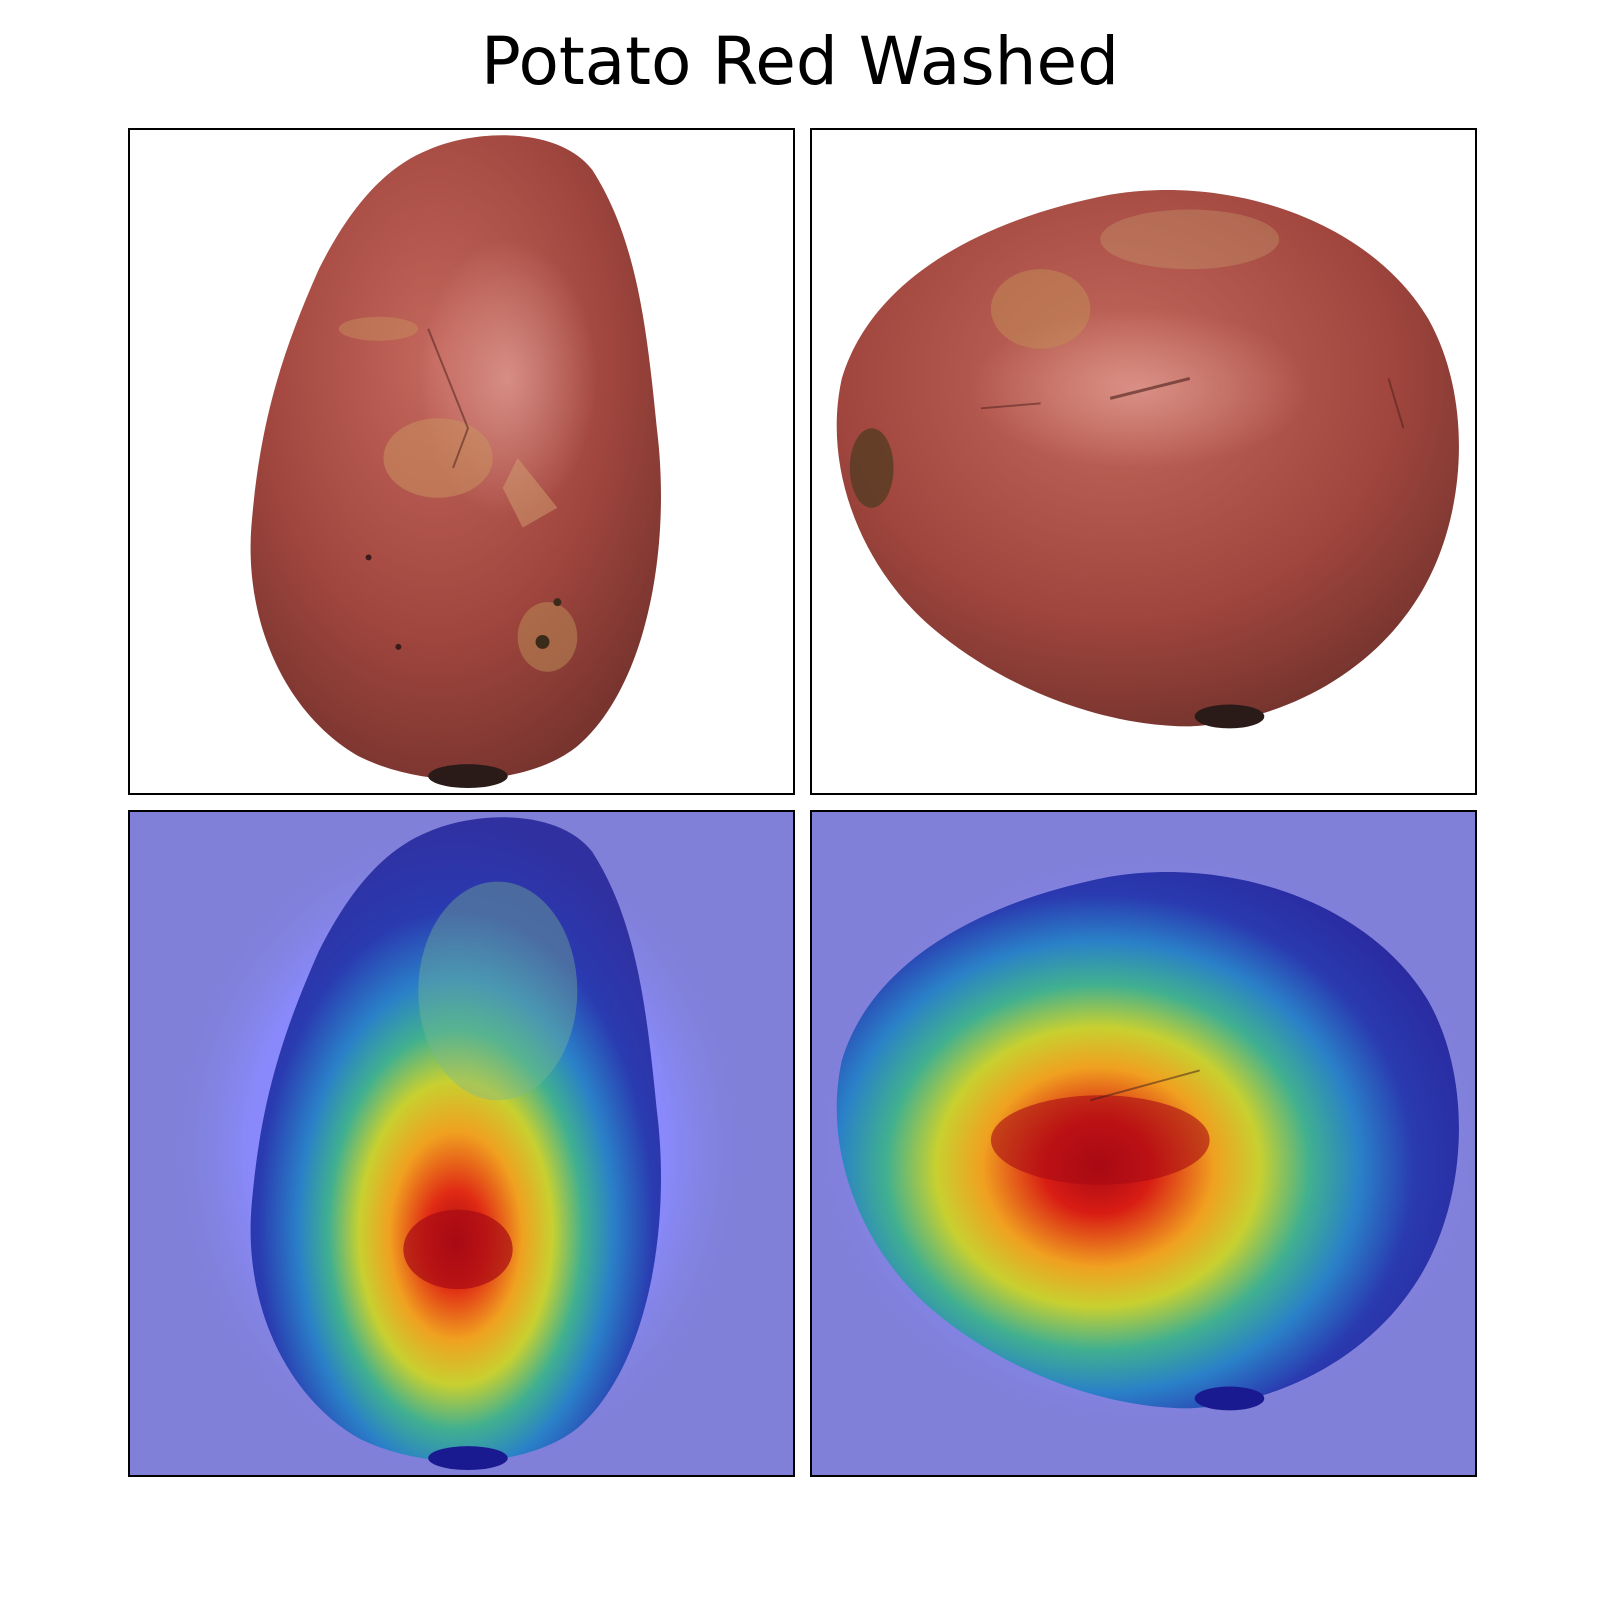 This screenshot has width=1600, height=1600. Describe the element at coordinates (455, 1139) in the screenshot. I see `potato-heat-body` at that location.